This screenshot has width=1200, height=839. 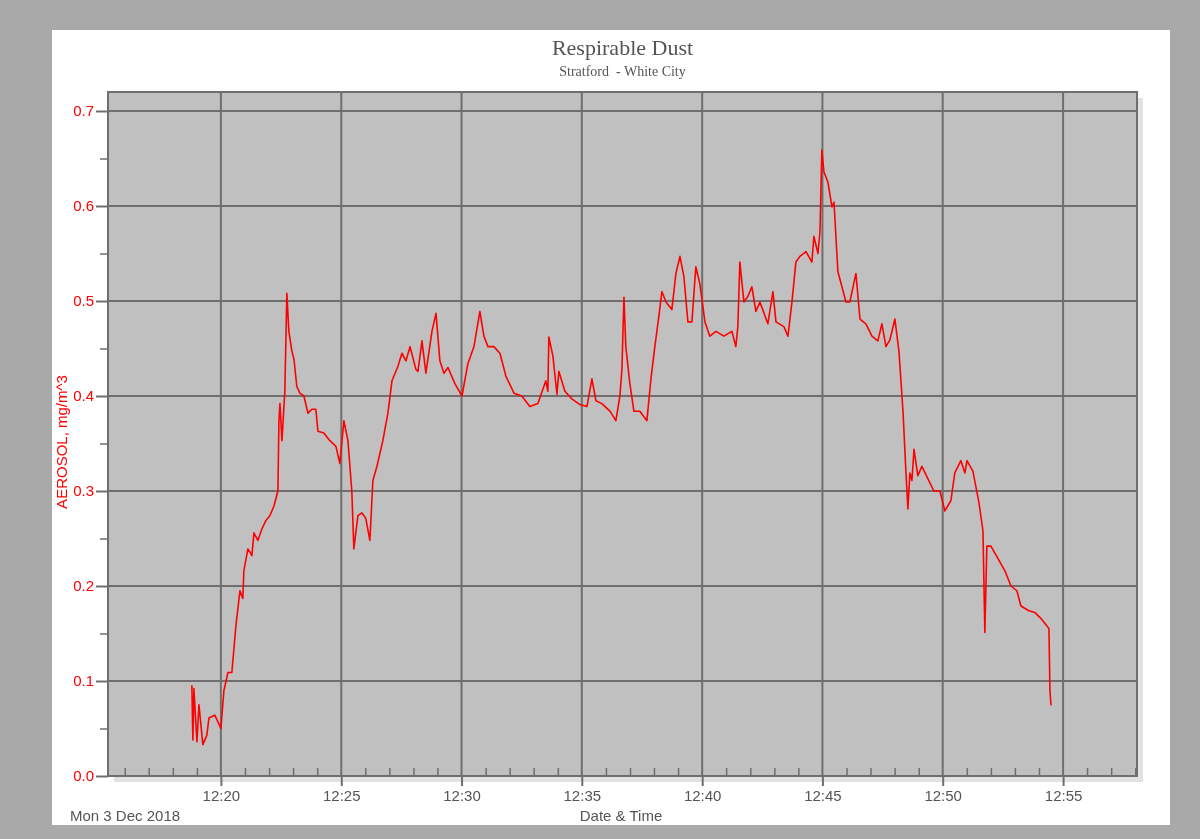 I want to click on x-axis-title: Date & Time, so click(x=621, y=815).